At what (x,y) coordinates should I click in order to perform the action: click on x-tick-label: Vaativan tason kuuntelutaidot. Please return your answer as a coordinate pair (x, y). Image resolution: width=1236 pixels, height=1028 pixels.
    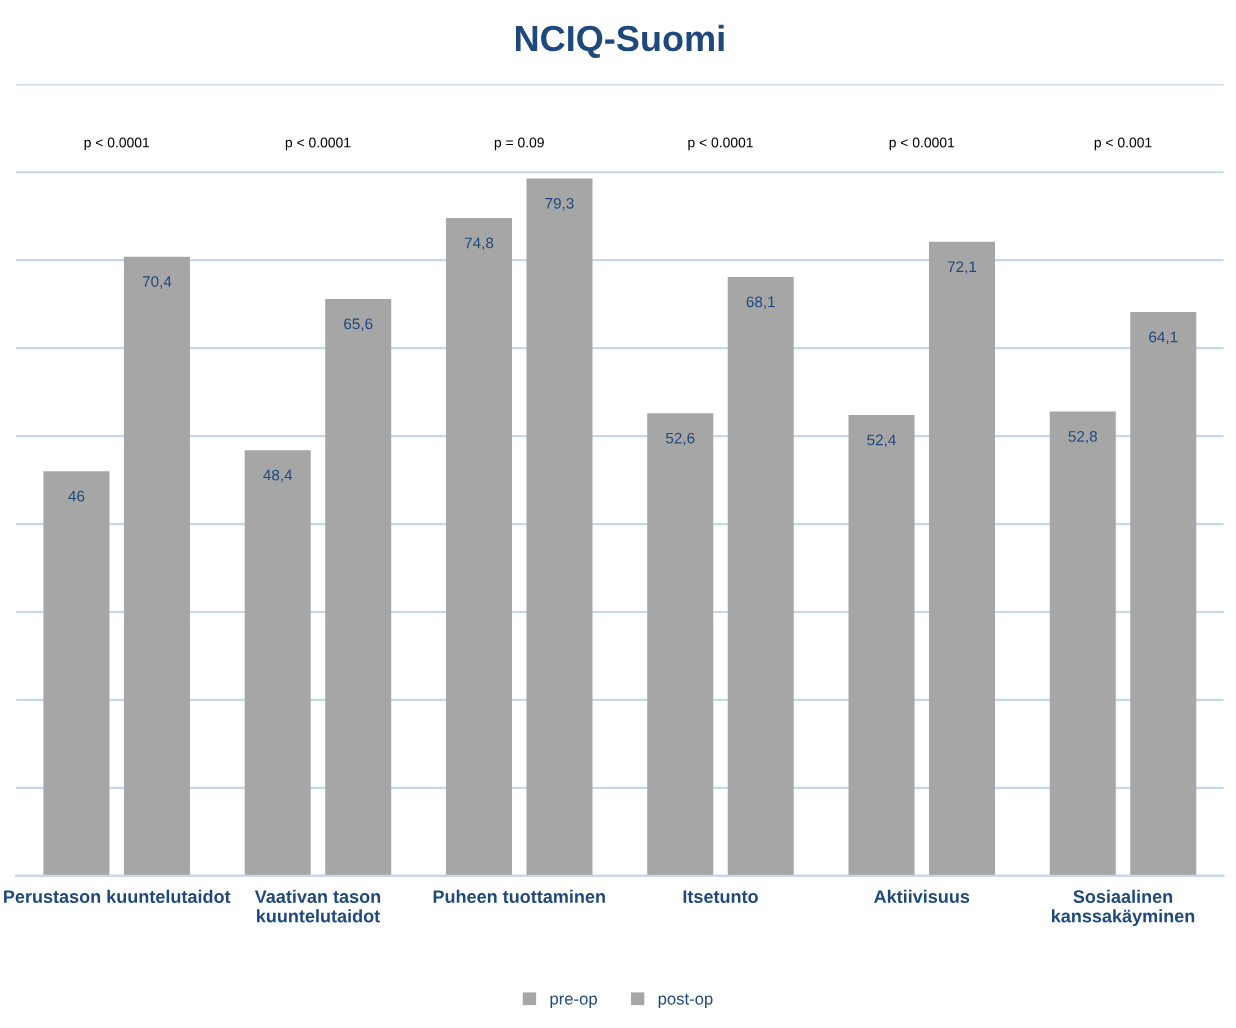
    Looking at the image, I should click on (317, 906).